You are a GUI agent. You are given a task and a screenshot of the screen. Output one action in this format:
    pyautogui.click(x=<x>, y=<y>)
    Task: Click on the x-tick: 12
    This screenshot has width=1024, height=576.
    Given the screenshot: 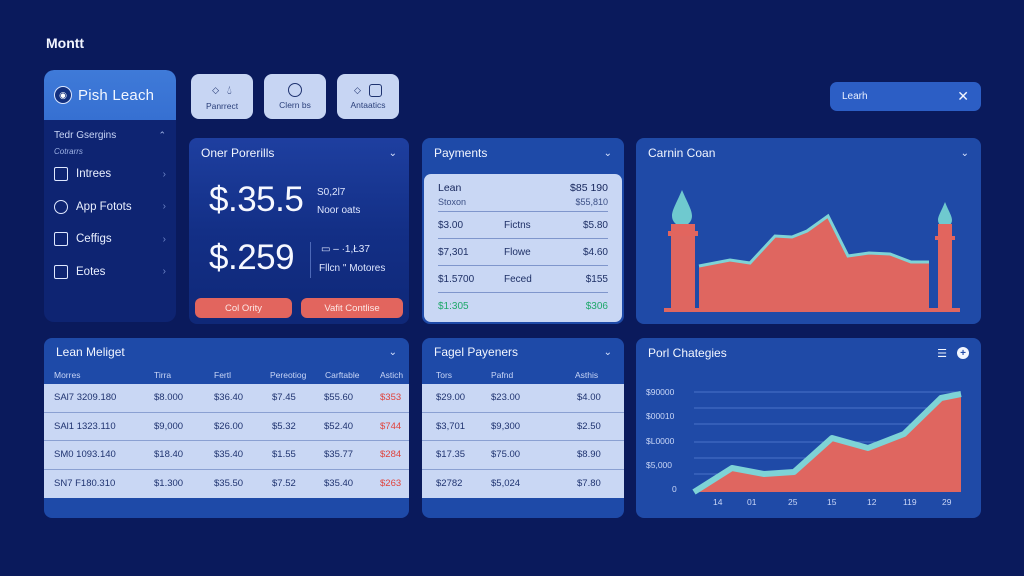 What is the action you would take?
    pyautogui.click(x=872, y=502)
    